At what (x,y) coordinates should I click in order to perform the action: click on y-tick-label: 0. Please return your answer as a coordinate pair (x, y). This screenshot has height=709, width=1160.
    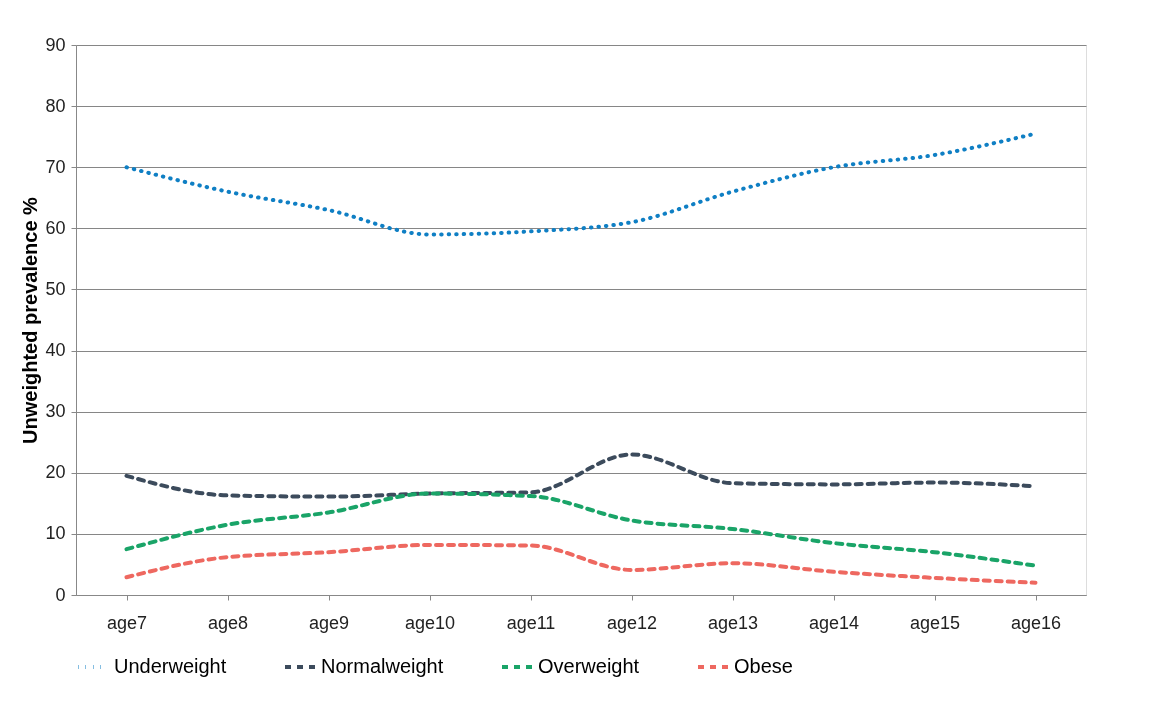
    Looking at the image, I should click on (60, 594).